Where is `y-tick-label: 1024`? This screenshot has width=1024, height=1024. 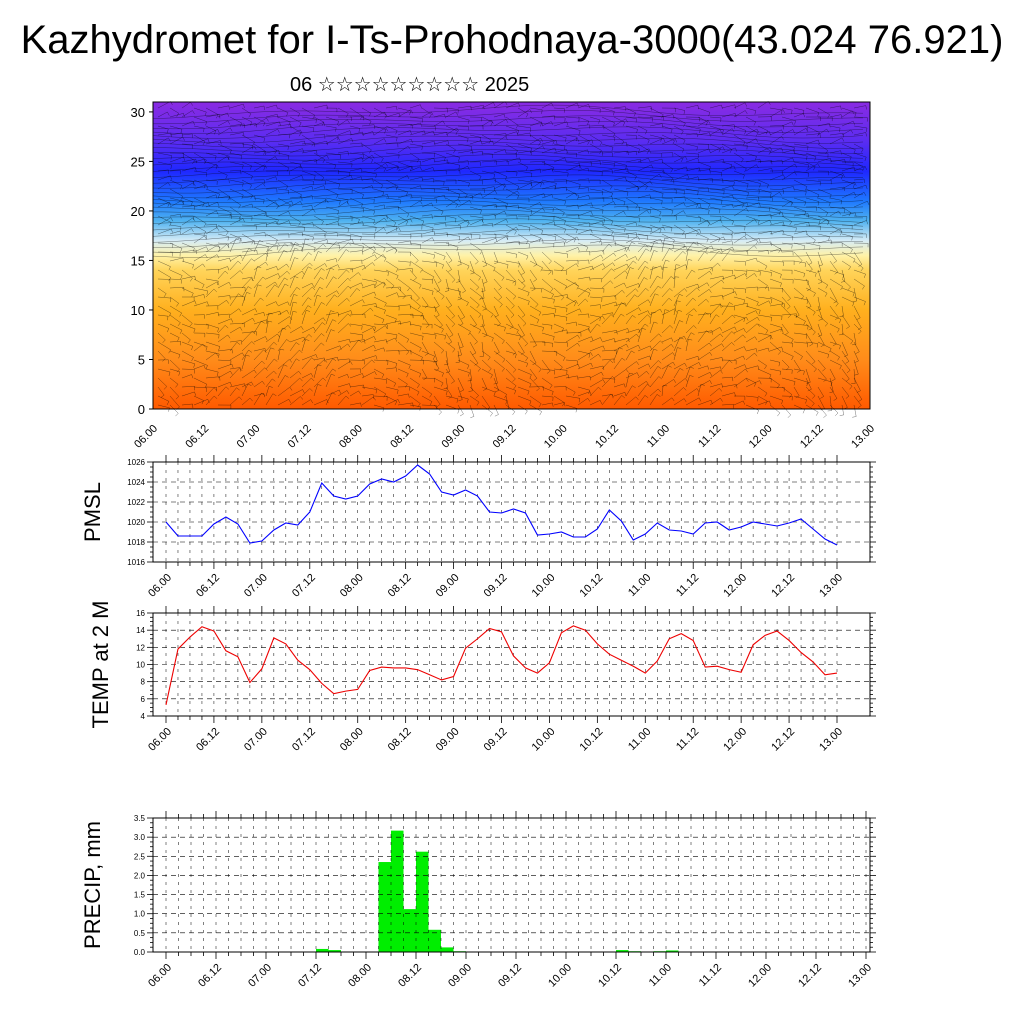
y-tick-label: 1024 is located at coordinates (136, 482).